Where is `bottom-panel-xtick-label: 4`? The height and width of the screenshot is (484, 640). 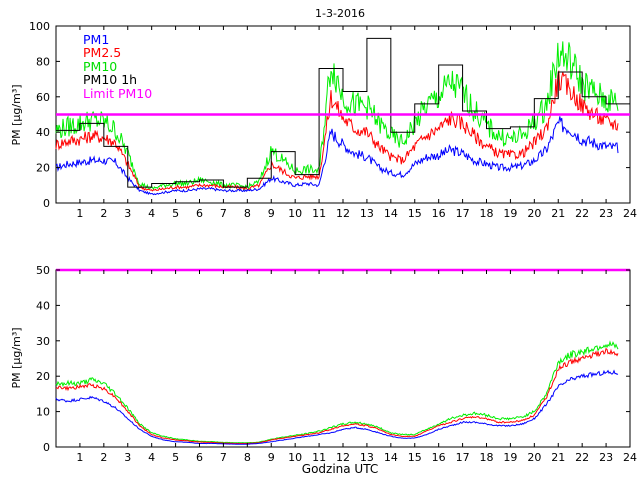 bottom-panel-xtick-label: 4 is located at coordinates (151, 457).